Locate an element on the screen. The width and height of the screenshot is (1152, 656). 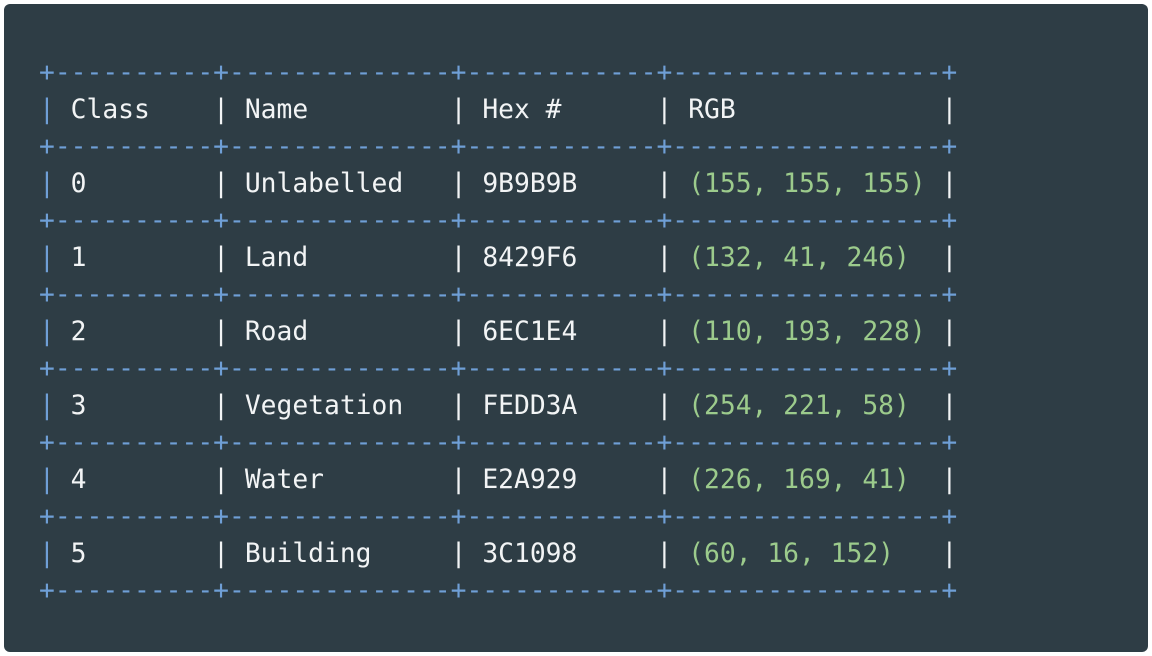
header-cell: Hex # is located at coordinates (561, 110).